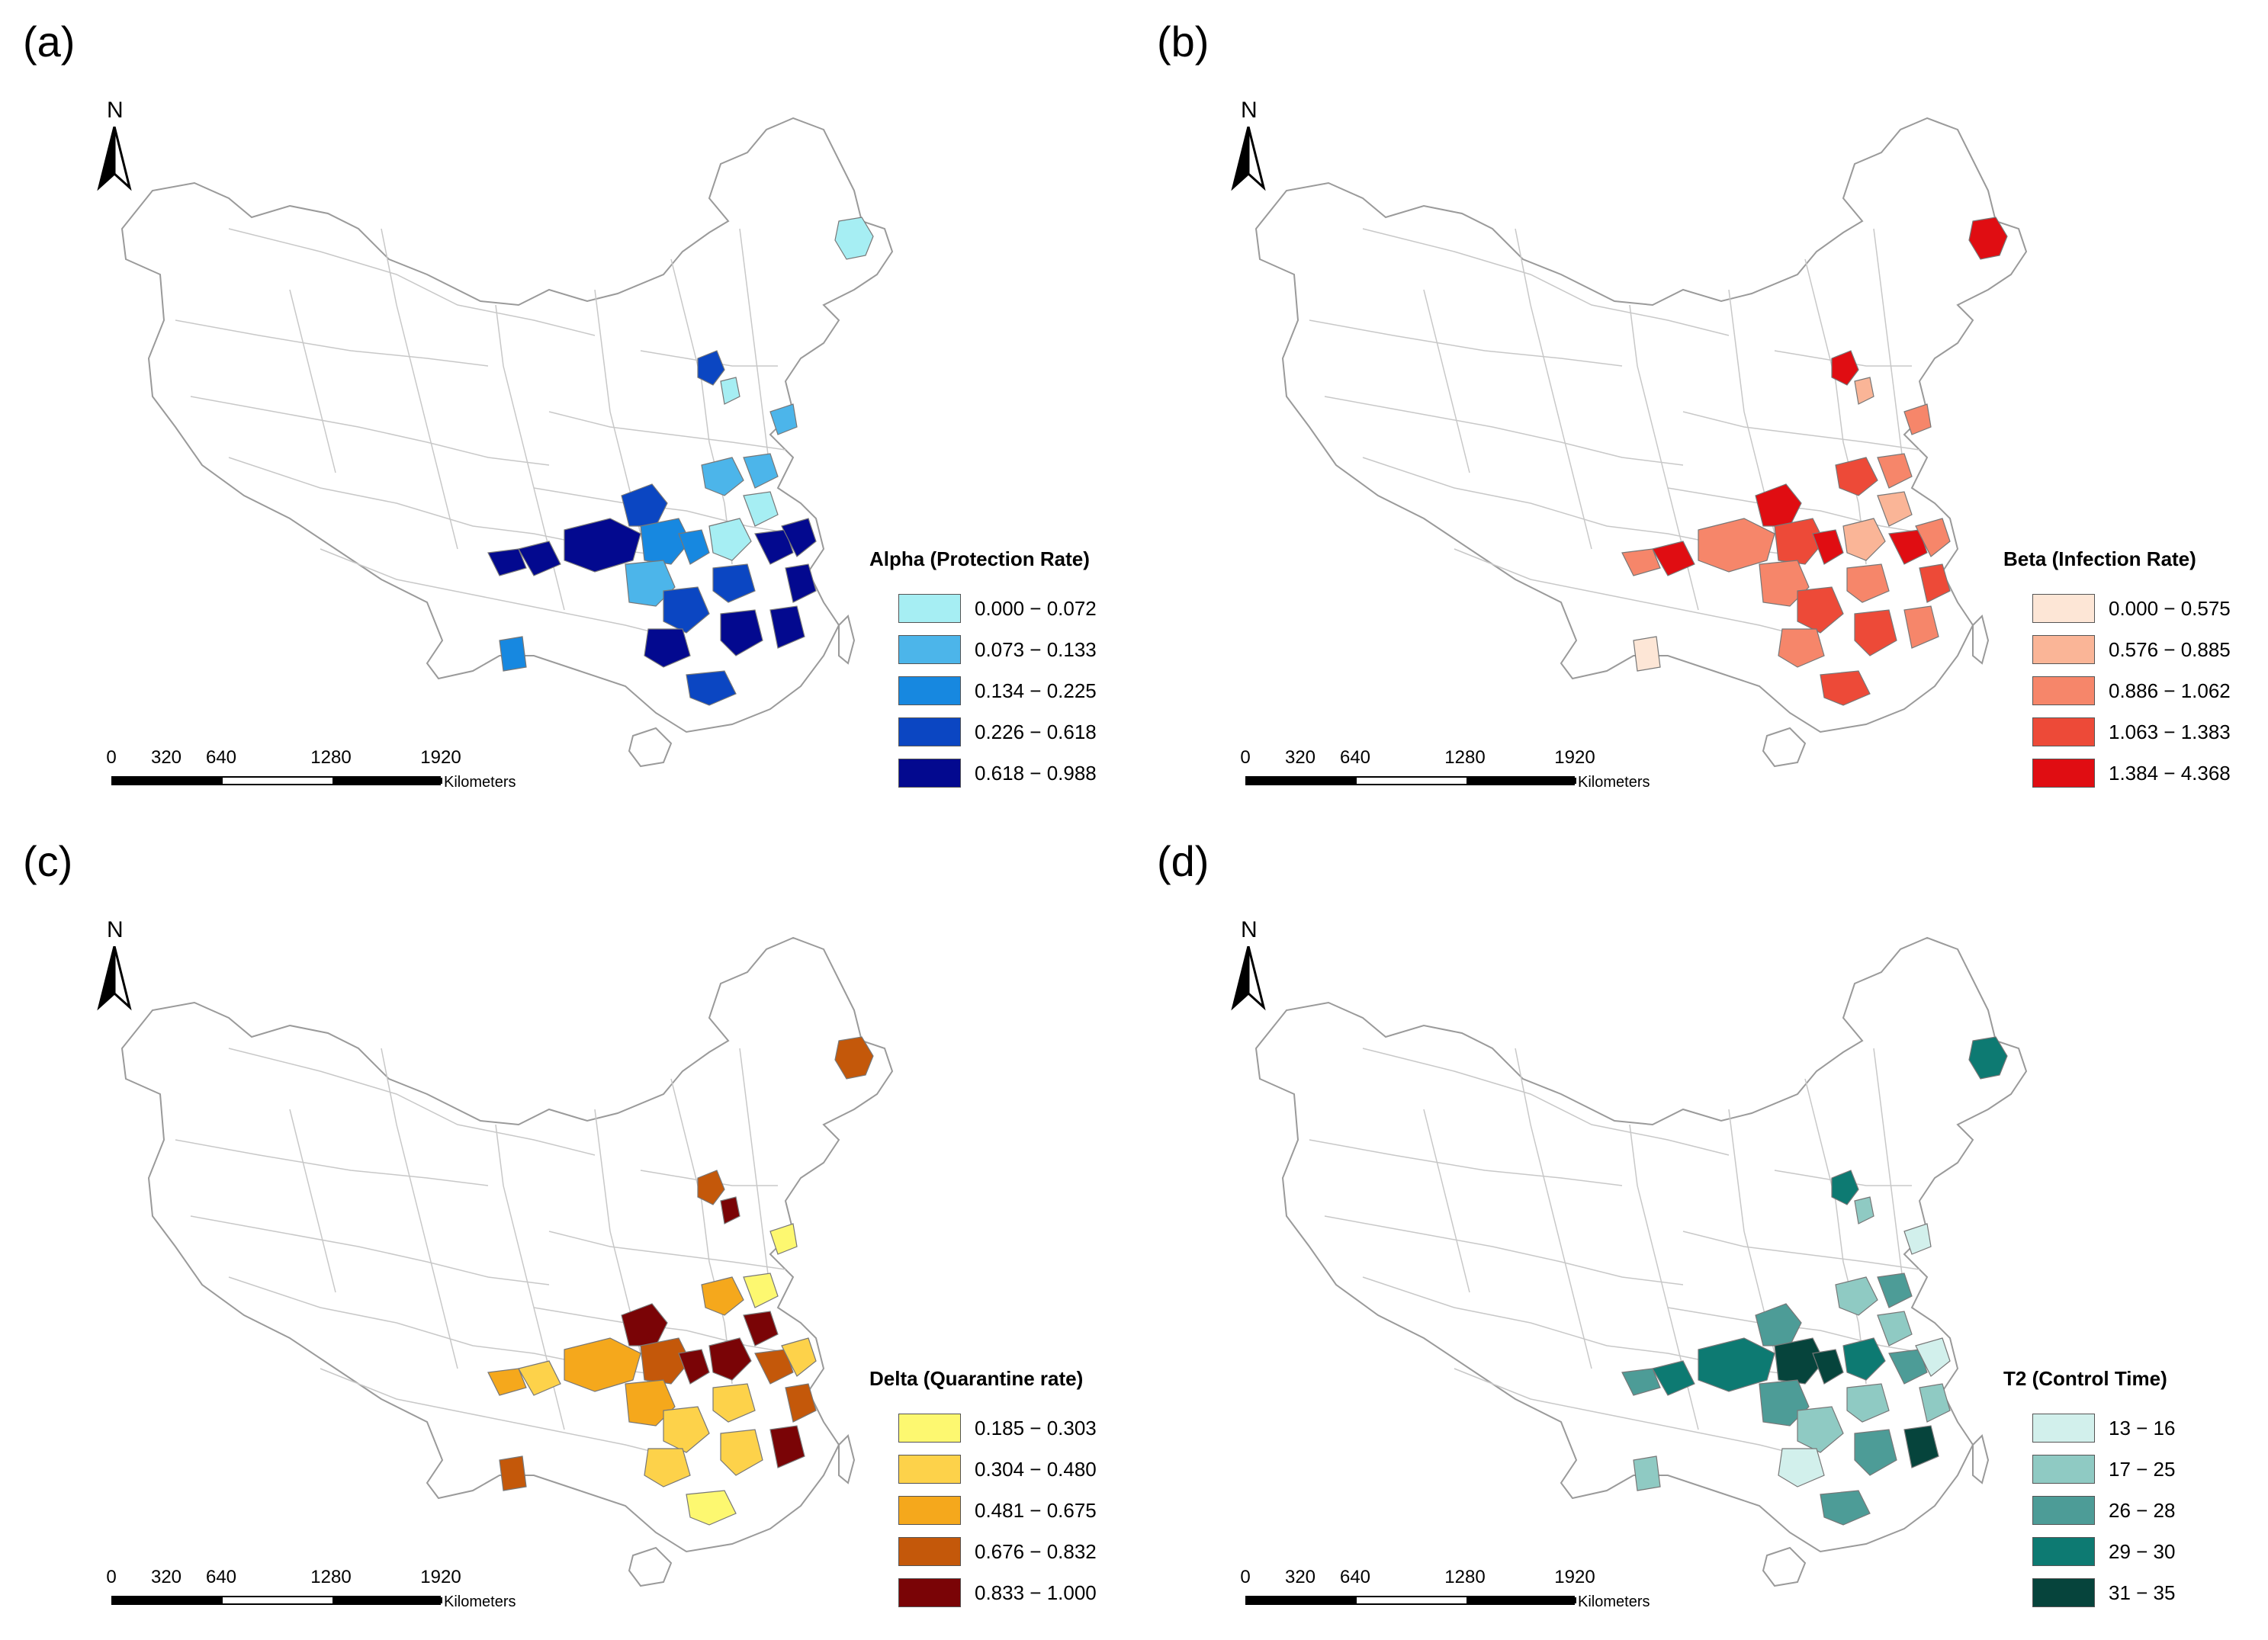 This screenshot has width=2268, height=1640. What do you see at coordinates (1778, 505) in the screenshot?
I see `region-henan-west` at bounding box center [1778, 505].